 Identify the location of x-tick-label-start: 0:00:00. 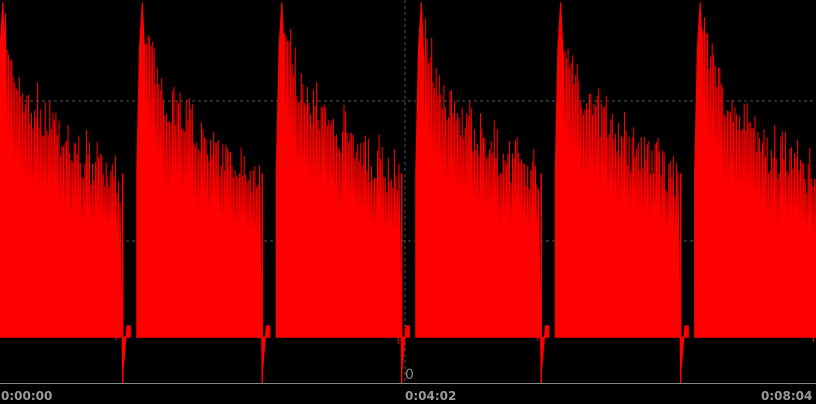
(26, 396).